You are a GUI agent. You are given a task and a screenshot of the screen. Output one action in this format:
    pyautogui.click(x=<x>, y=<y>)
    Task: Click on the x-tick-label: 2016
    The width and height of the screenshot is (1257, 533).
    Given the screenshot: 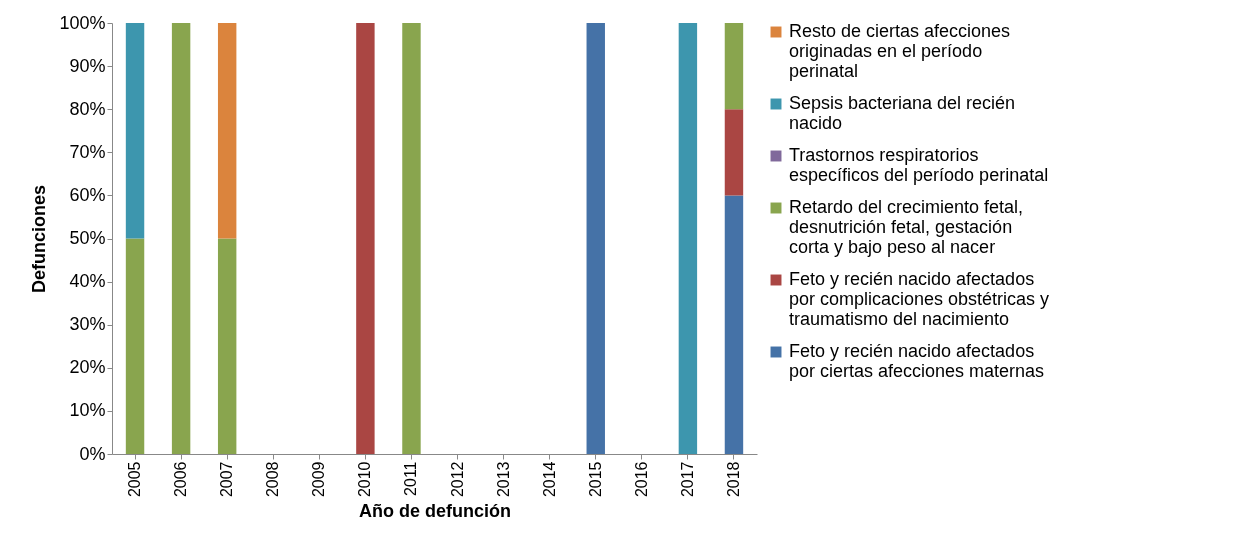 What is the action you would take?
    pyautogui.click(x=641, y=479)
    